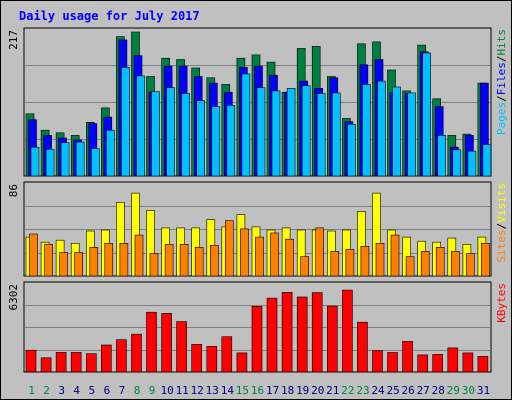 The width and height of the screenshot is (512, 400). Describe the element at coordinates (468, 390) in the screenshot. I see `x-tick-label-day-30: 30` at that location.